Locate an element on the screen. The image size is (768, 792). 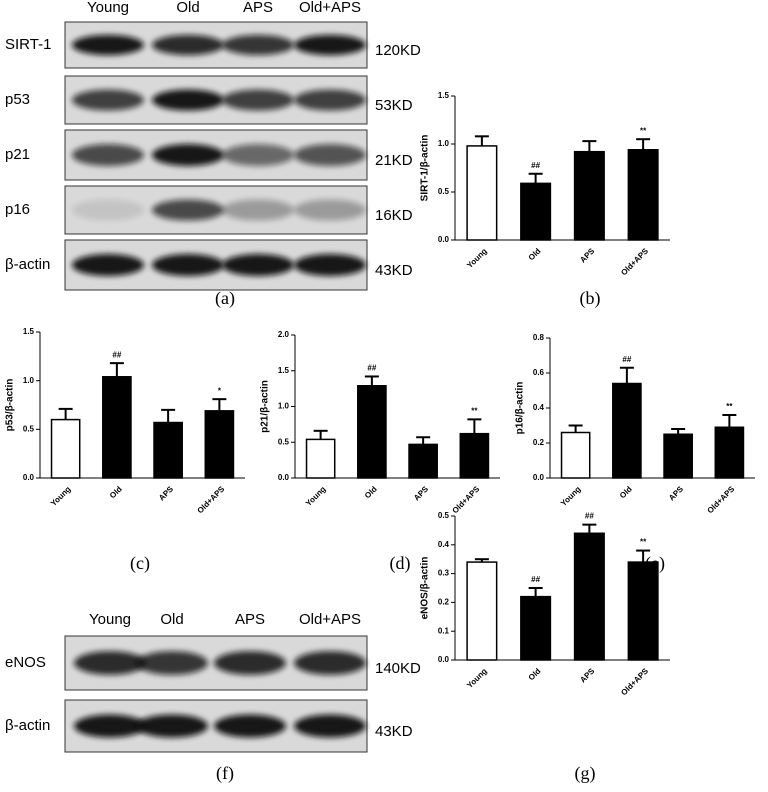
row-label: p21 is located at coordinates (17, 154).